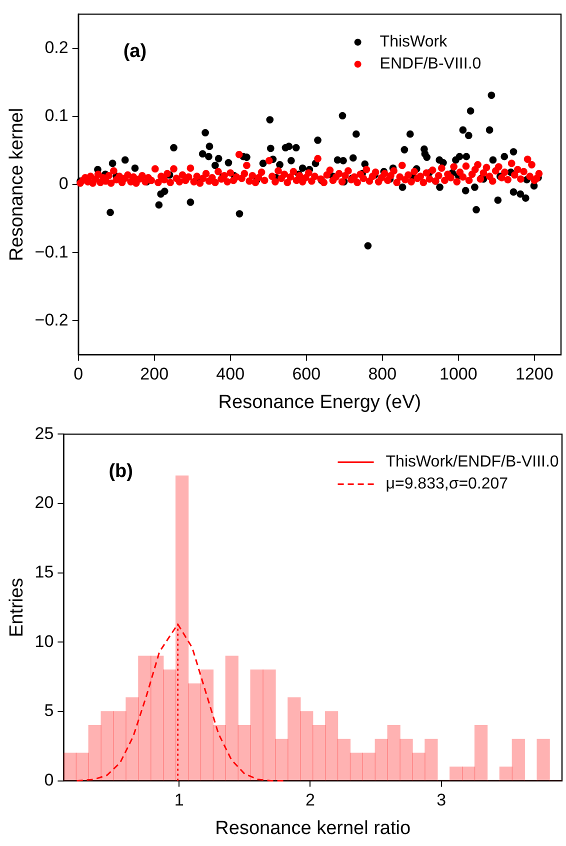 Image resolution: width=566 pixels, height=846 pixels. What do you see at coordinates (56, 47) in the screenshot?
I see `y-tick-label: 0.2` at bounding box center [56, 47].